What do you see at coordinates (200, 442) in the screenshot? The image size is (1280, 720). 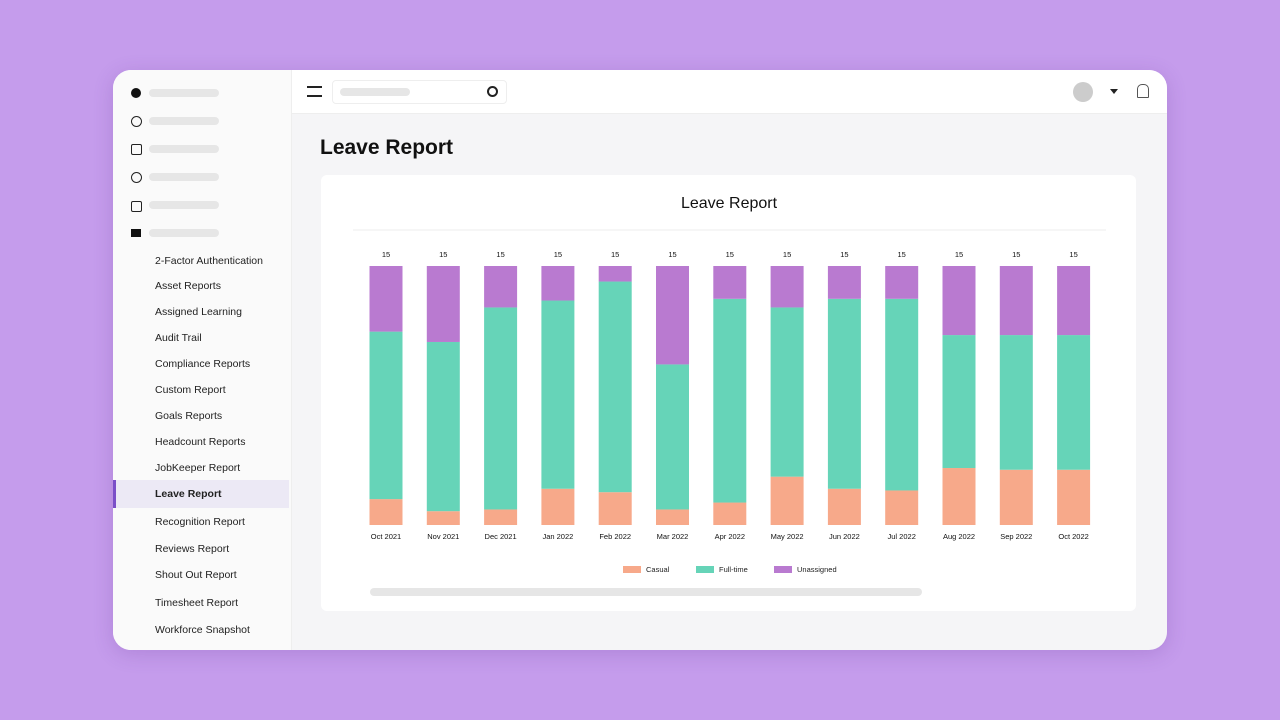 I see `menu-item: Headcount Reports` at bounding box center [200, 442].